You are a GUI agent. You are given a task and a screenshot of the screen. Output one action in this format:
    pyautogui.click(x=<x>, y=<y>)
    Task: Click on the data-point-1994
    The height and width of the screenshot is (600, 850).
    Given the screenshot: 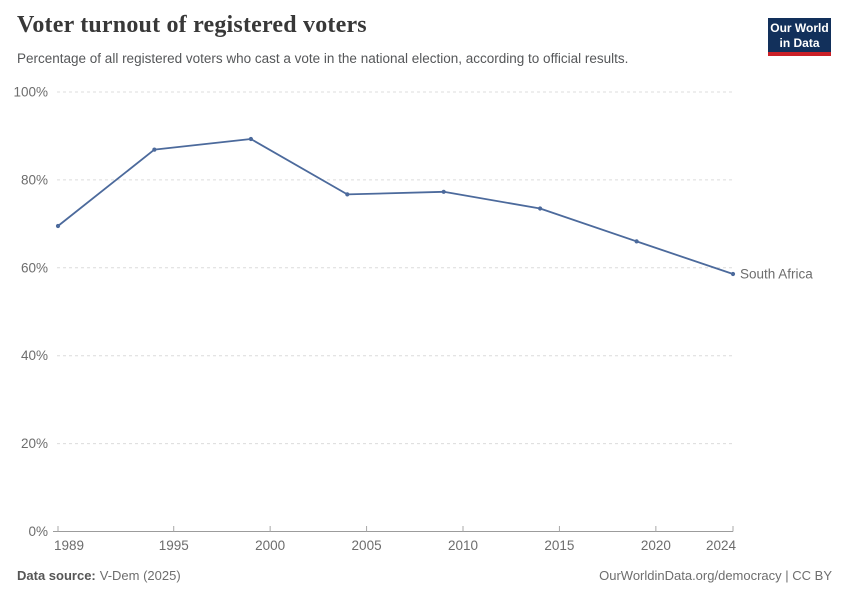 What is the action you would take?
    pyautogui.click(x=154, y=149)
    